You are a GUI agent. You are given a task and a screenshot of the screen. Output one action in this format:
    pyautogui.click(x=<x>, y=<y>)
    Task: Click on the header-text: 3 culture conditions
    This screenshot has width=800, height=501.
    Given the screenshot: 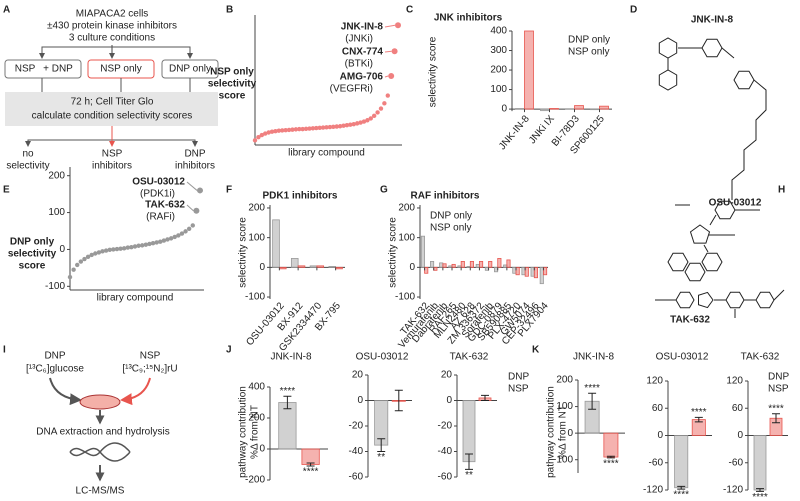 What is the action you would take?
    pyautogui.click(x=112, y=38)
    